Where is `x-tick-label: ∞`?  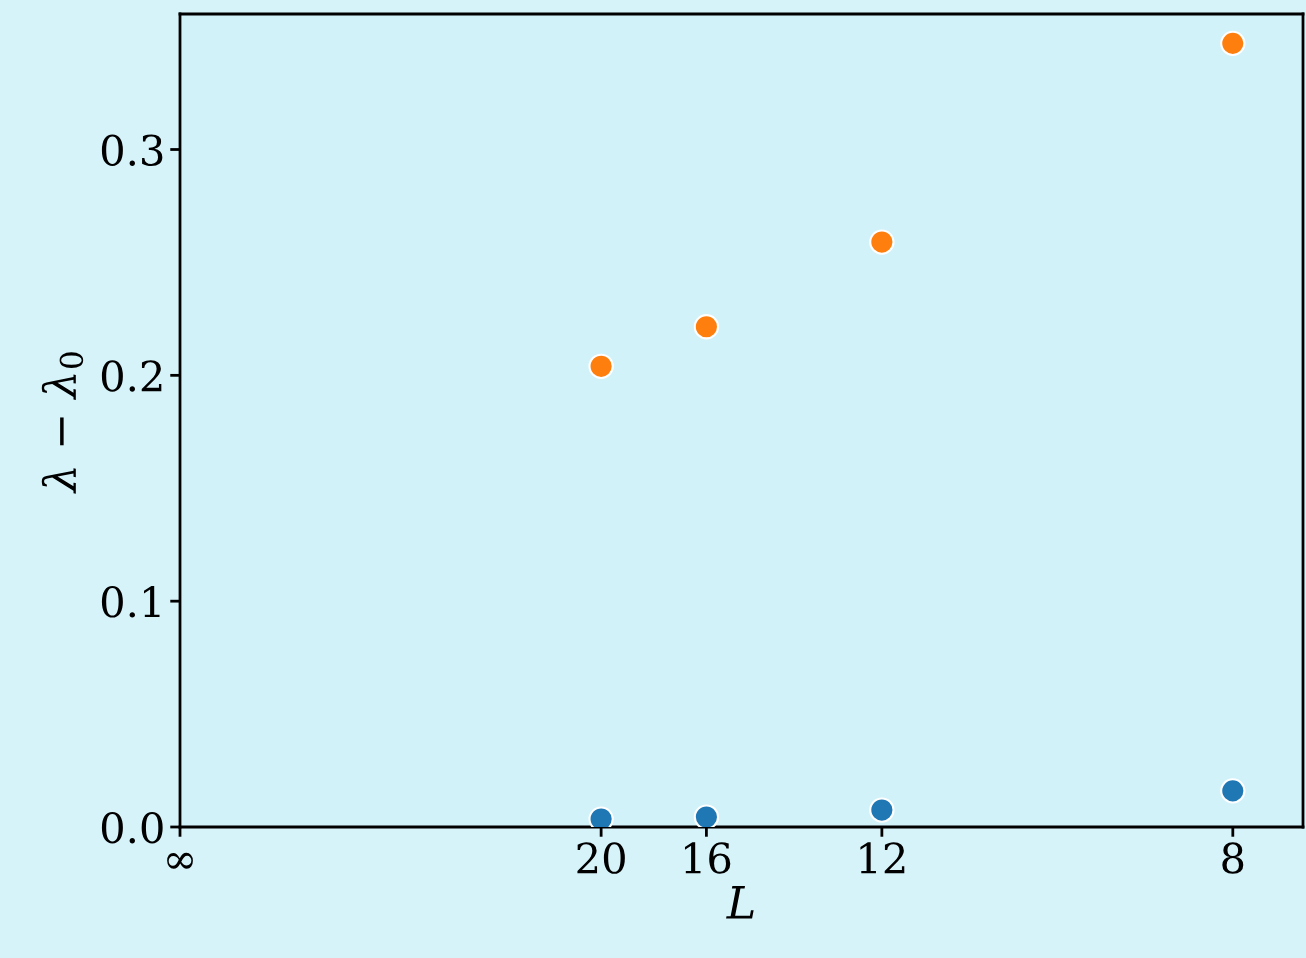
x-tick-label: ∞ is located at coordinates (180, 860).